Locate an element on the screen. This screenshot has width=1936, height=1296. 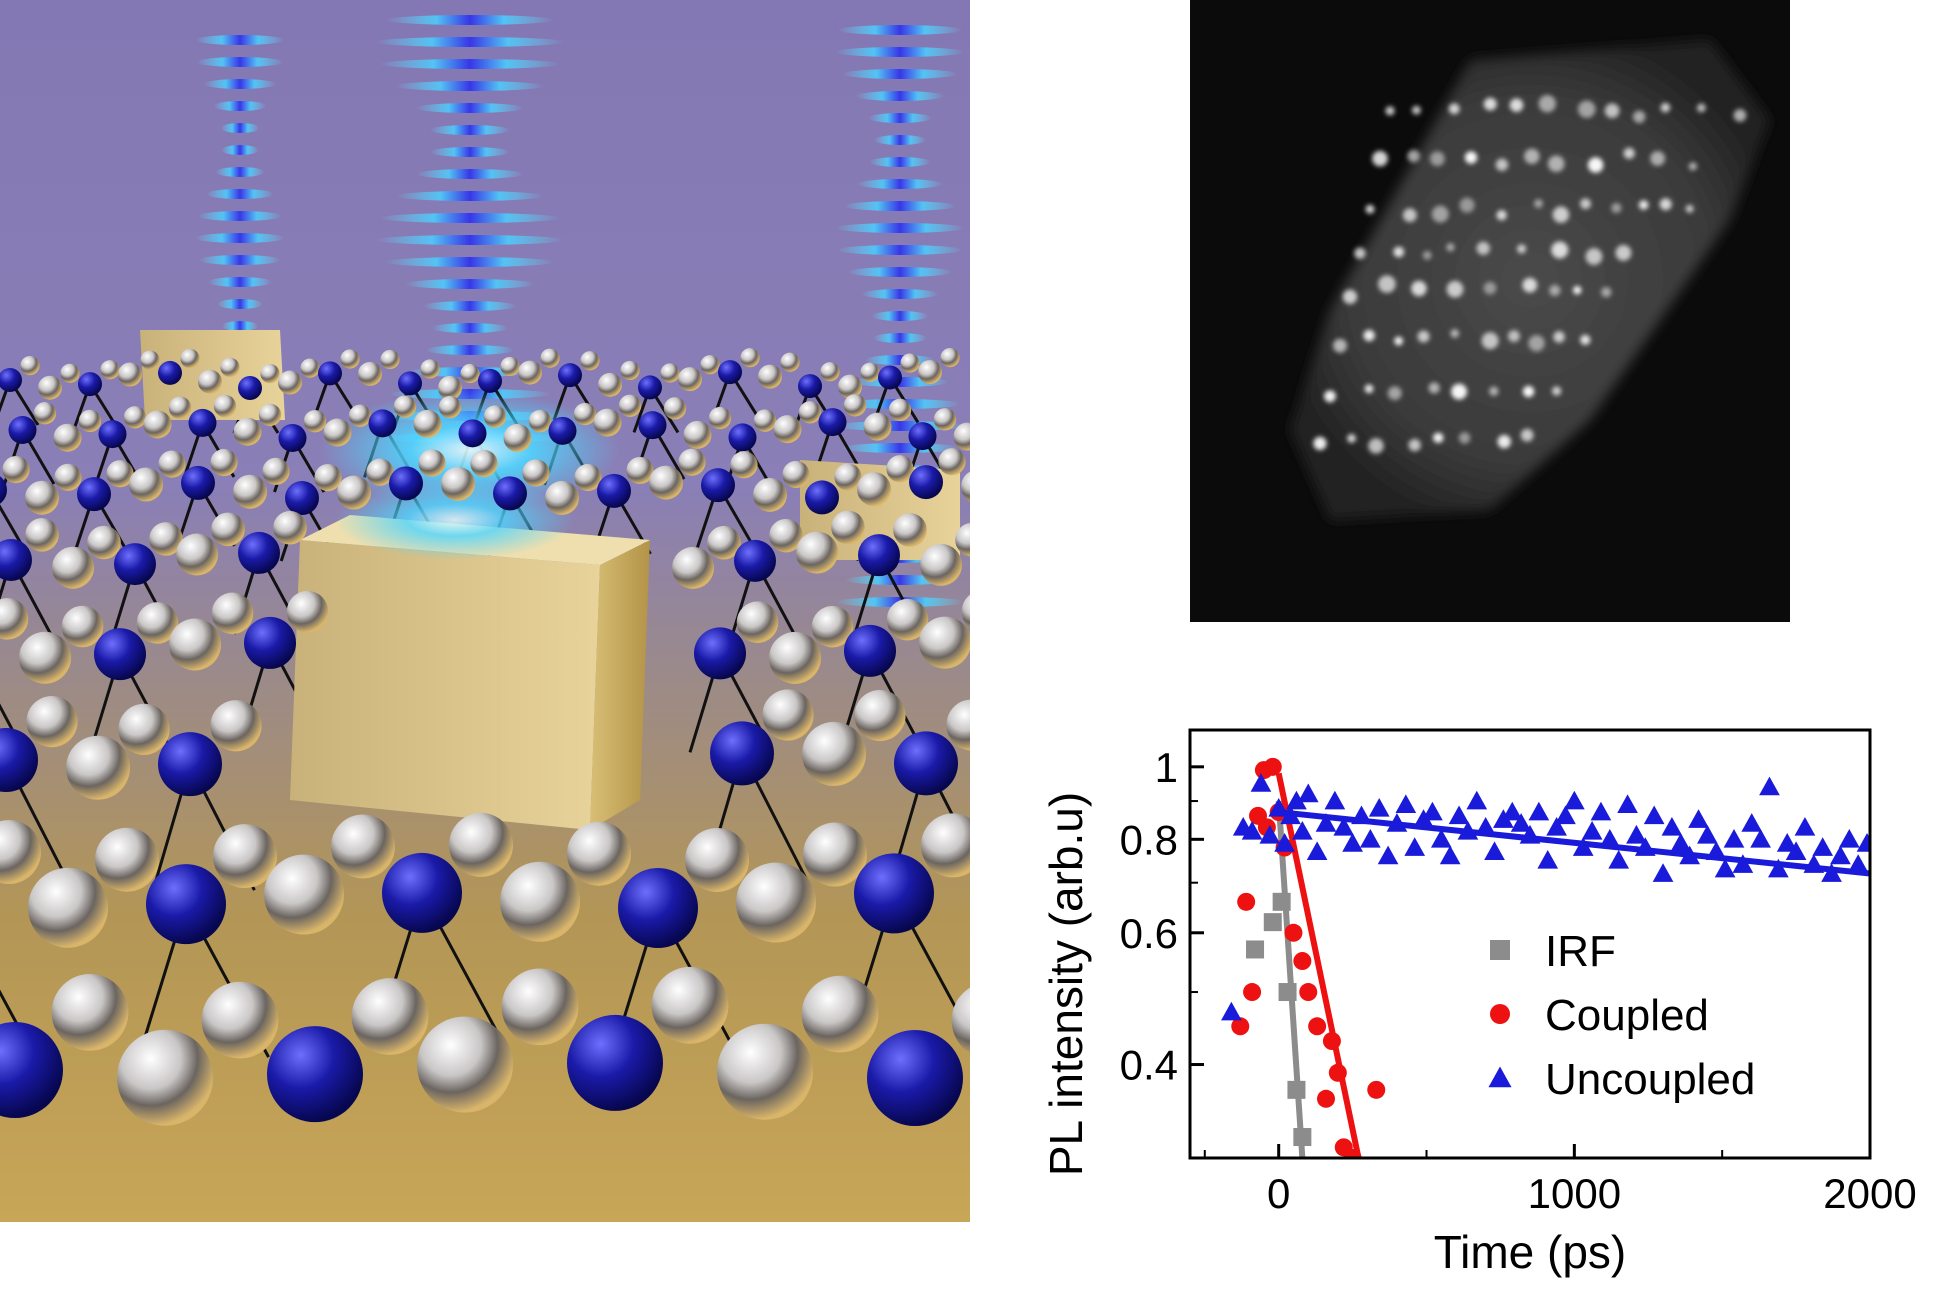
legend-label-uncoupled: Uncoupled is located at coordinates (1650, 1079).